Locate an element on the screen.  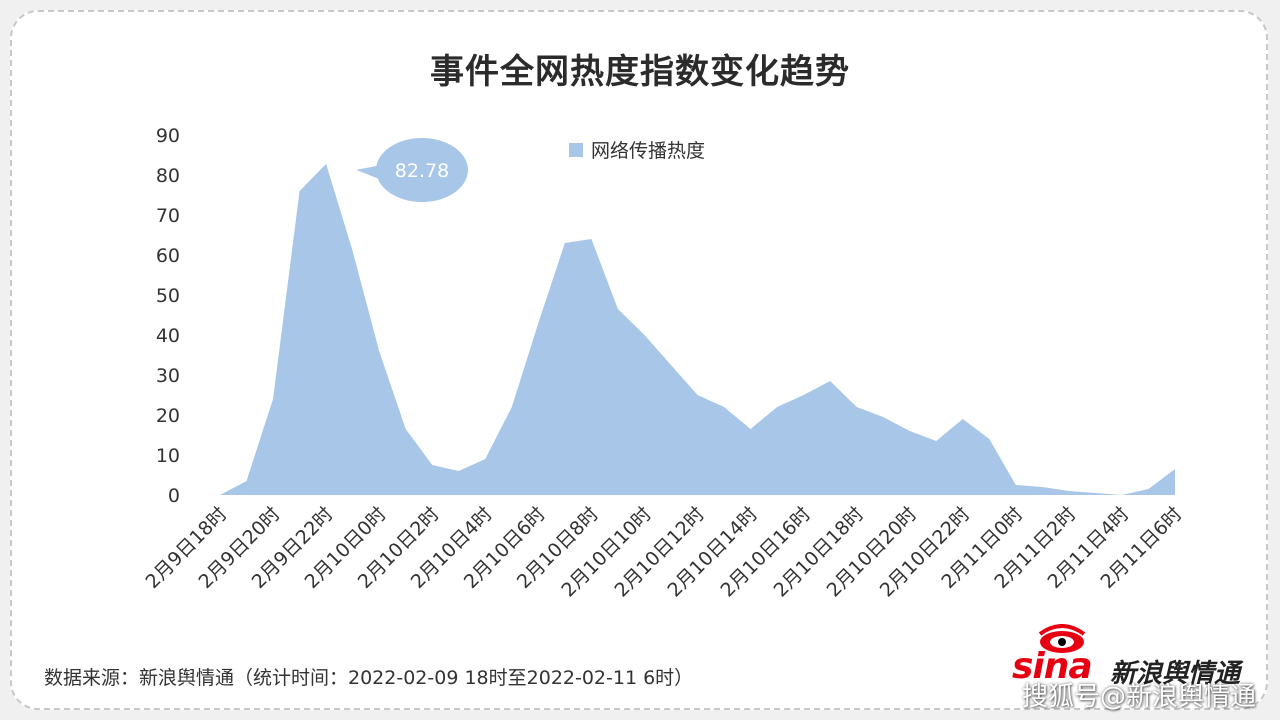
sina-yuqingtong-logo: sina 新浪舆情通 is located at coordinates (1137, 669).